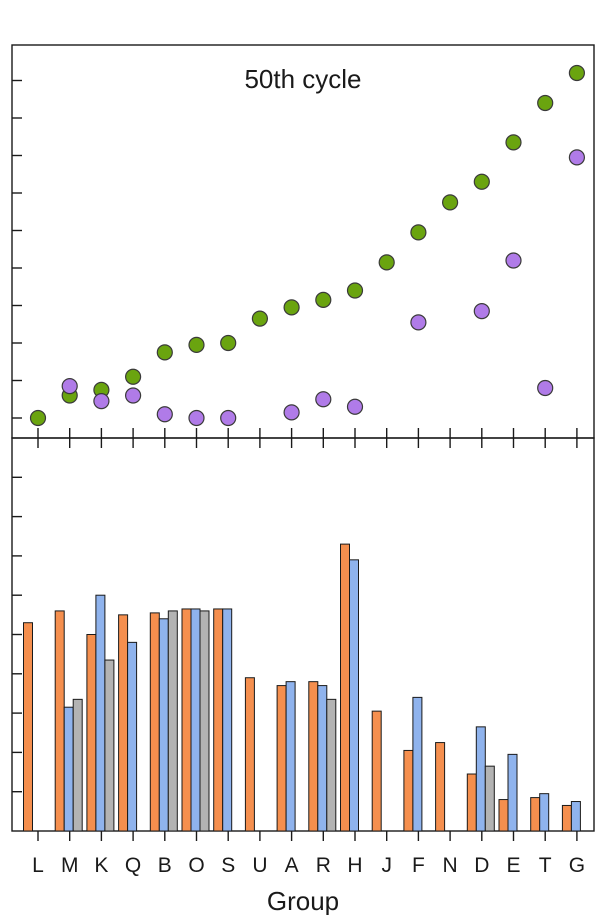 The image size is (611, 915). Describe the element at coordinates (545, 388) in the screenshot. I see `scatter-point-series-2-T` at that location.